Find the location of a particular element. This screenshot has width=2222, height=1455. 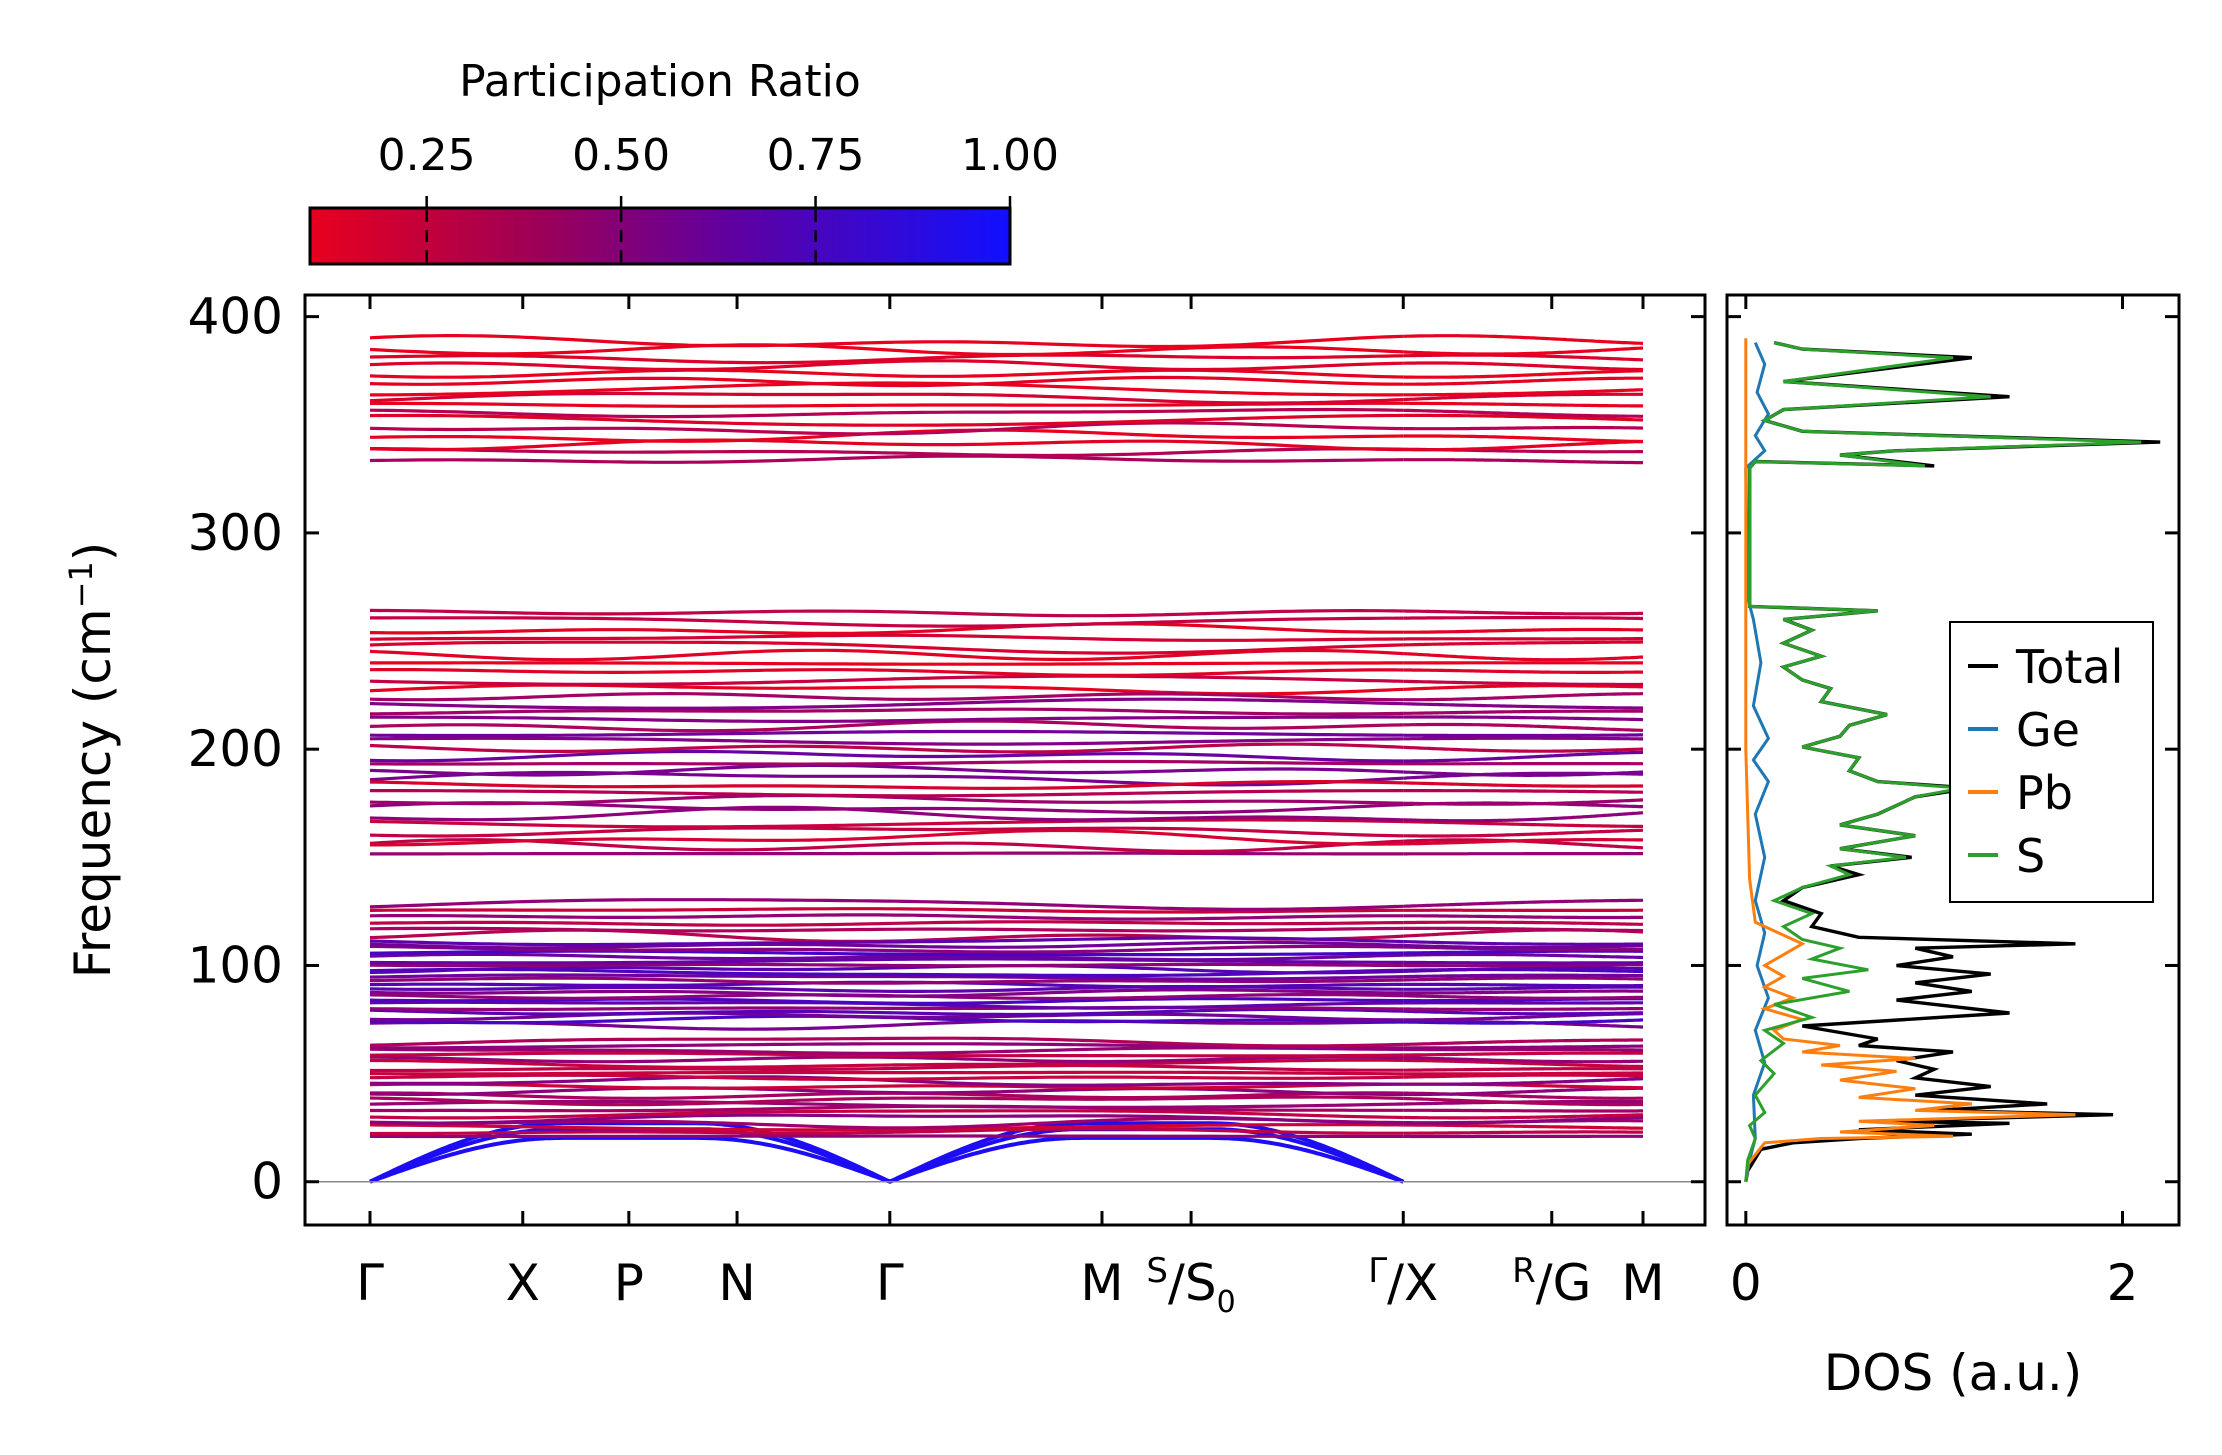

y-tick-label: 400 is located at coordinates (235, 317).